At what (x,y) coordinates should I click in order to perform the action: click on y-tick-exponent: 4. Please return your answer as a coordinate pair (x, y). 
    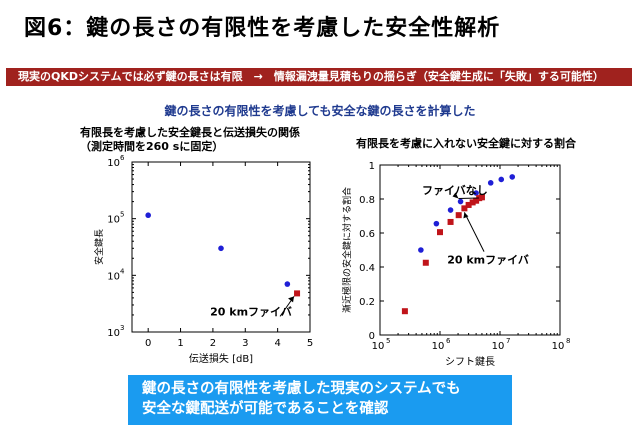
    Looking at the image, I should click on (122, 271).